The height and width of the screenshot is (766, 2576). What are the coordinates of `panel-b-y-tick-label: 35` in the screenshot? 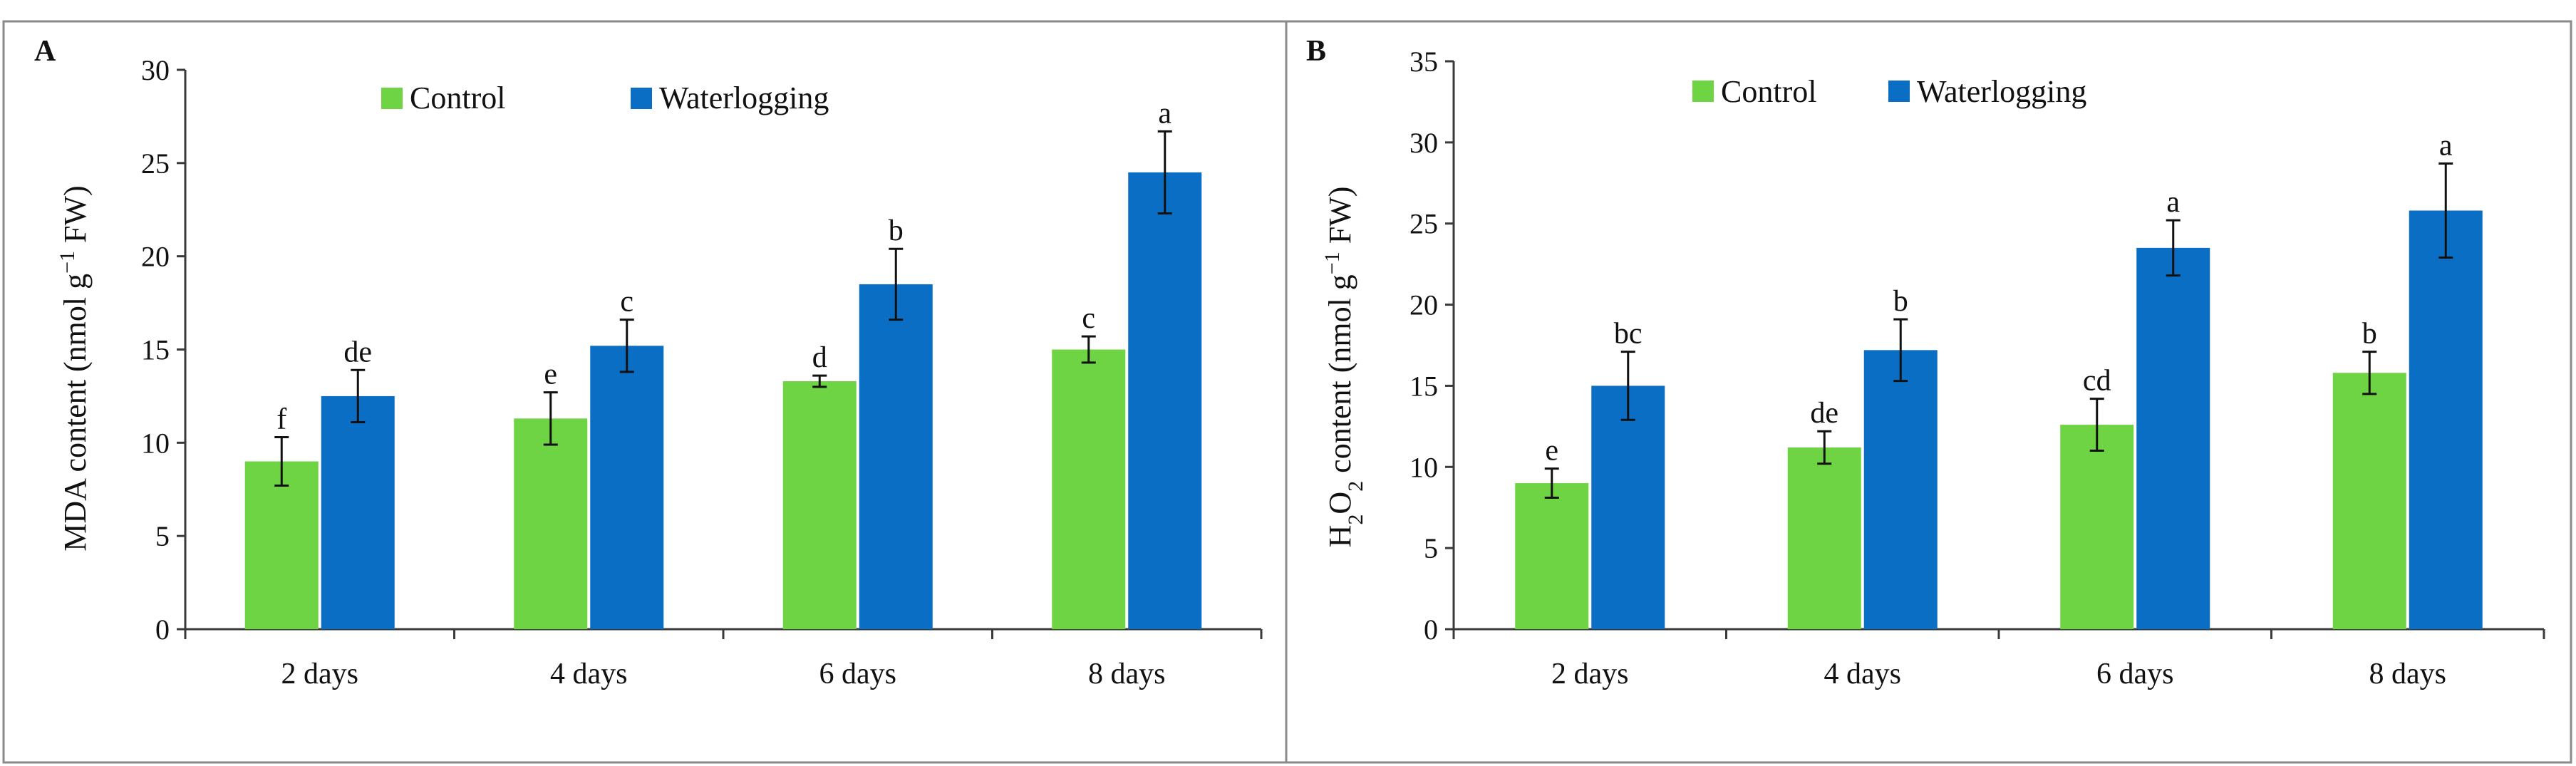 It's located at (1424, 62).